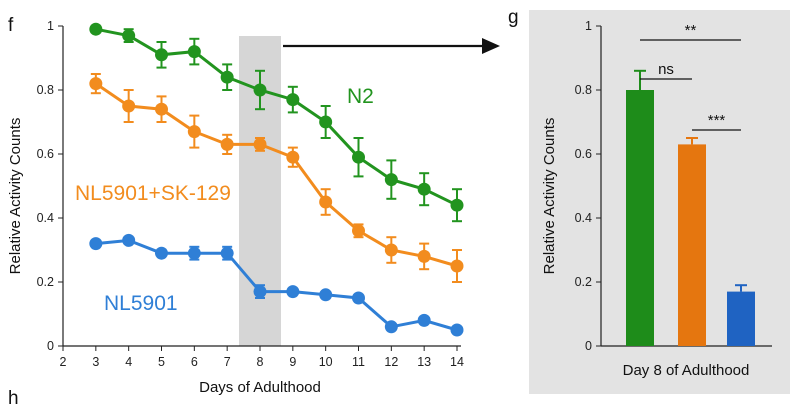 This screenshot has width=802, height=405. I want to click on bar-chart-significance-group: ns*****, so click(690, 76).